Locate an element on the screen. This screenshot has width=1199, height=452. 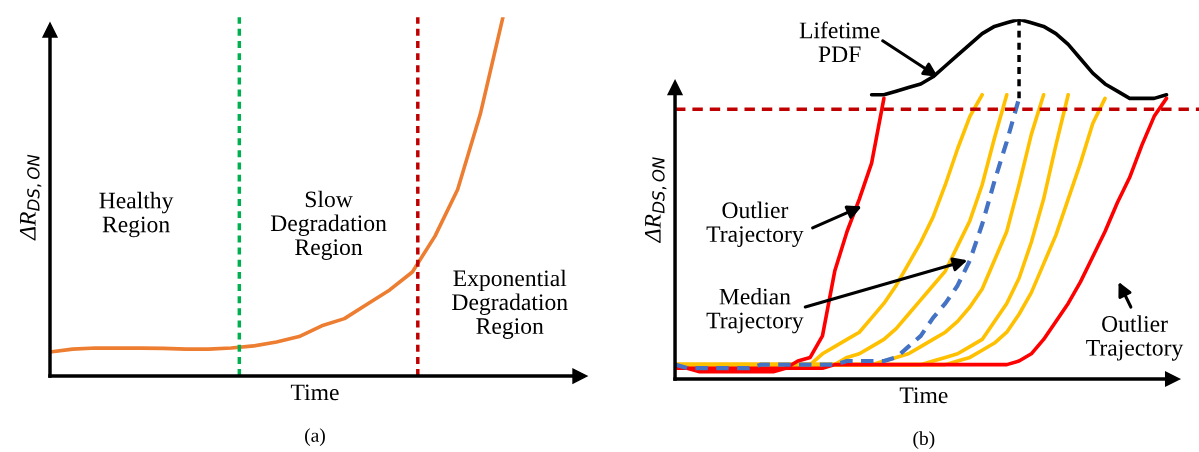
annotation: Median Trajectory is located at coordinates (755, 310).